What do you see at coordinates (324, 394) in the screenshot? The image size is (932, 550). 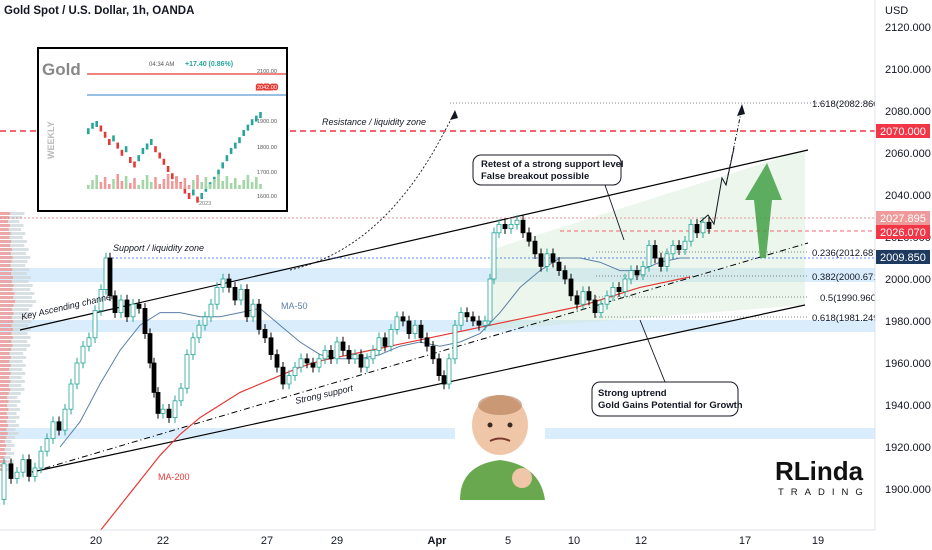 I see `strong-support-label: Strong support` at bounding box center [324, 394].